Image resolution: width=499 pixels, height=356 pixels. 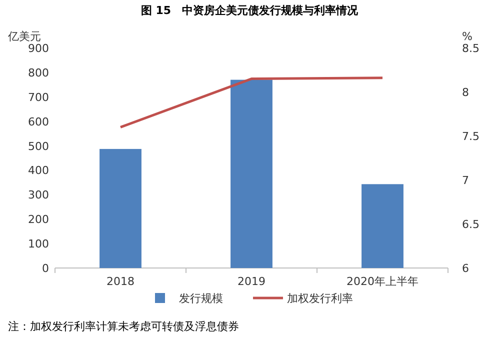 What do you see at coordinates (471, 224) in the screenshot?
I see `y2-tick-label: 6.5` at bounding box center [471, 224].